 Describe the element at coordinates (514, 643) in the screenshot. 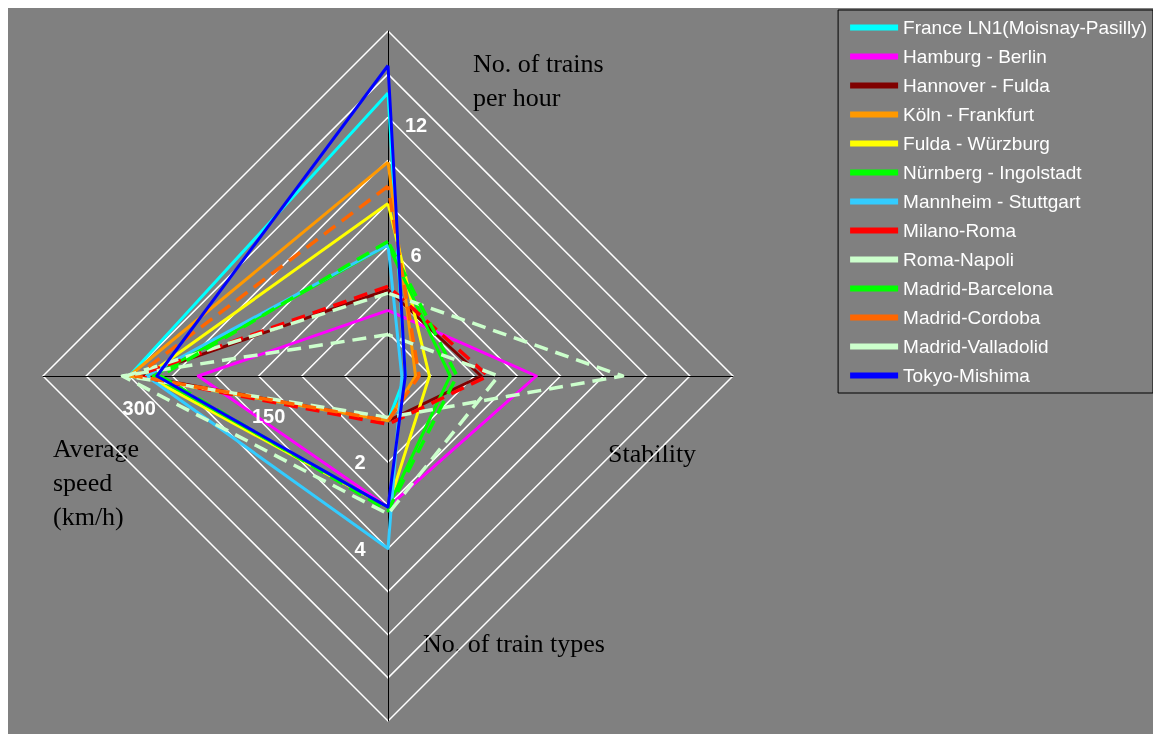

I see `spoke-label: No. of train types` at that location.